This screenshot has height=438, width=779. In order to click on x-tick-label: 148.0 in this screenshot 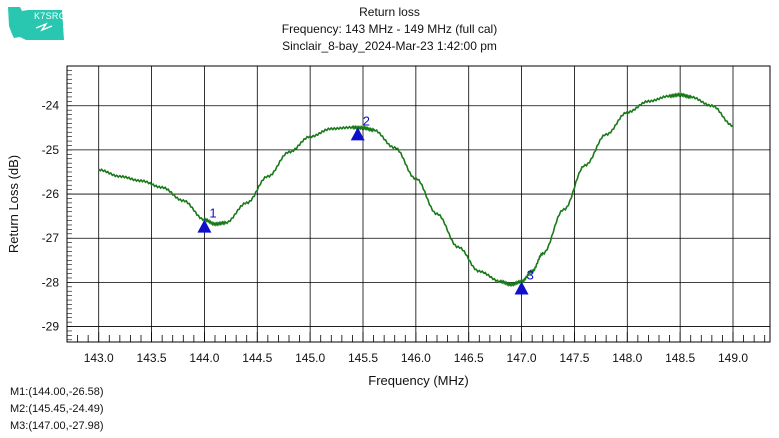, I will do `click(627, 358)`.